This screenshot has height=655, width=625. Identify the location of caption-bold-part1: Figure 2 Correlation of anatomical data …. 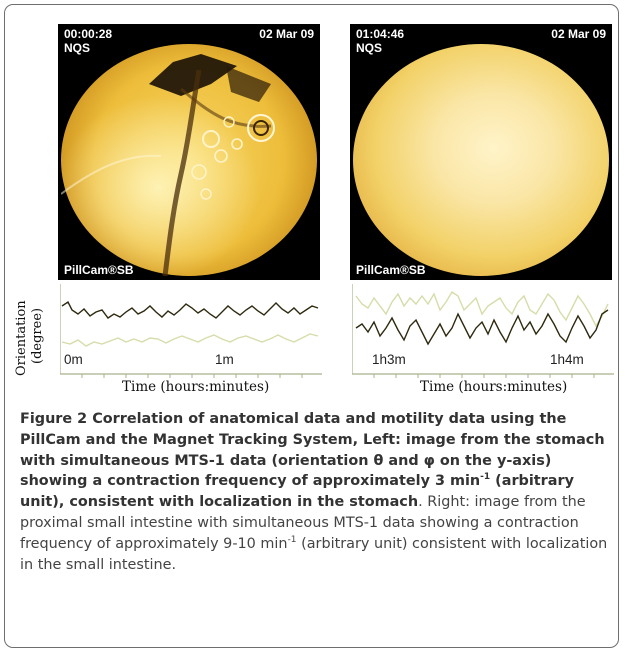
(312, 450).